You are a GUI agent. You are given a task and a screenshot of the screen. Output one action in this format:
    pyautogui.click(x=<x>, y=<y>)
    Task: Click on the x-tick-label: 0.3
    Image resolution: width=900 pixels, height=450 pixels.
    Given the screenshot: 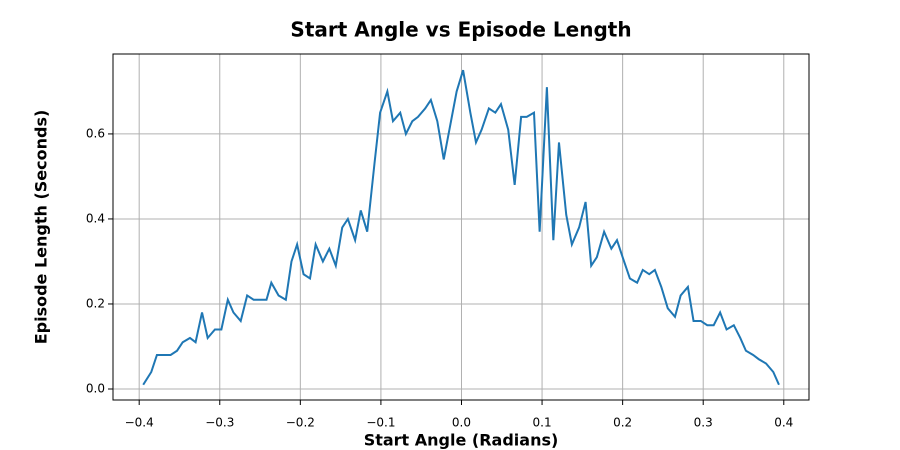 What is the action you would take?
    pyautogui.click(x=703, y=423)
    